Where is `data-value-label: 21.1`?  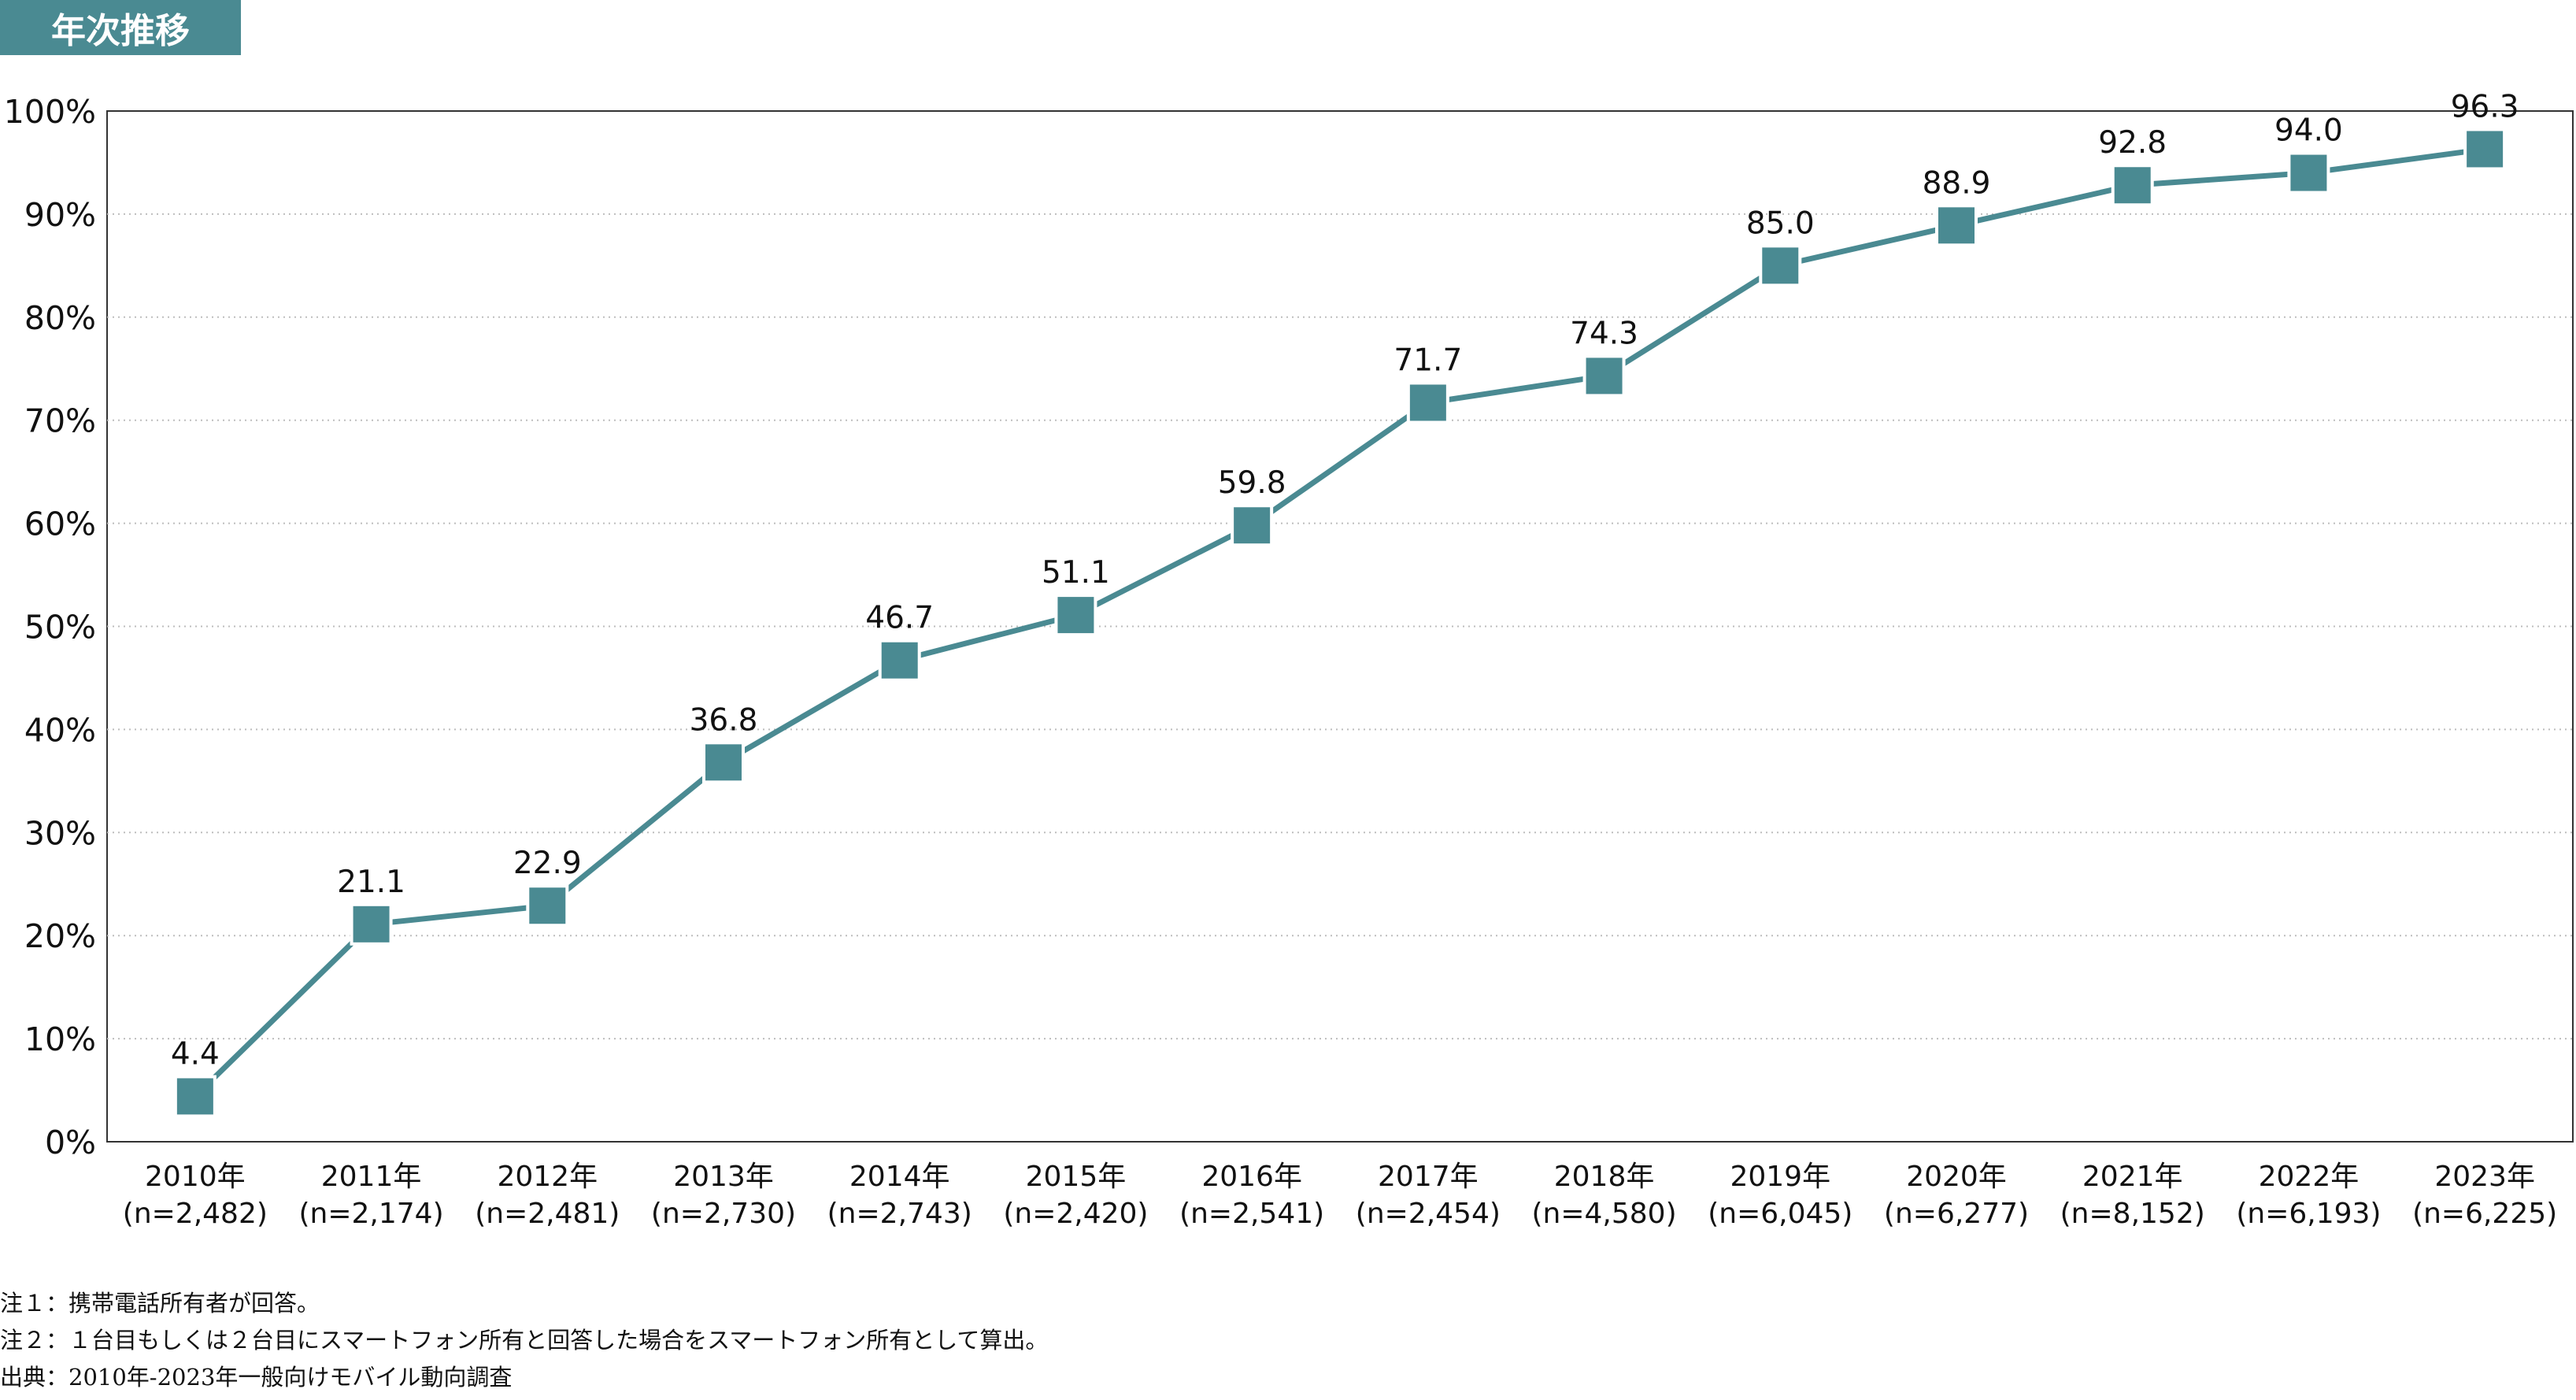
data-value-label: 21.1 is located at coordinates (371, 883).